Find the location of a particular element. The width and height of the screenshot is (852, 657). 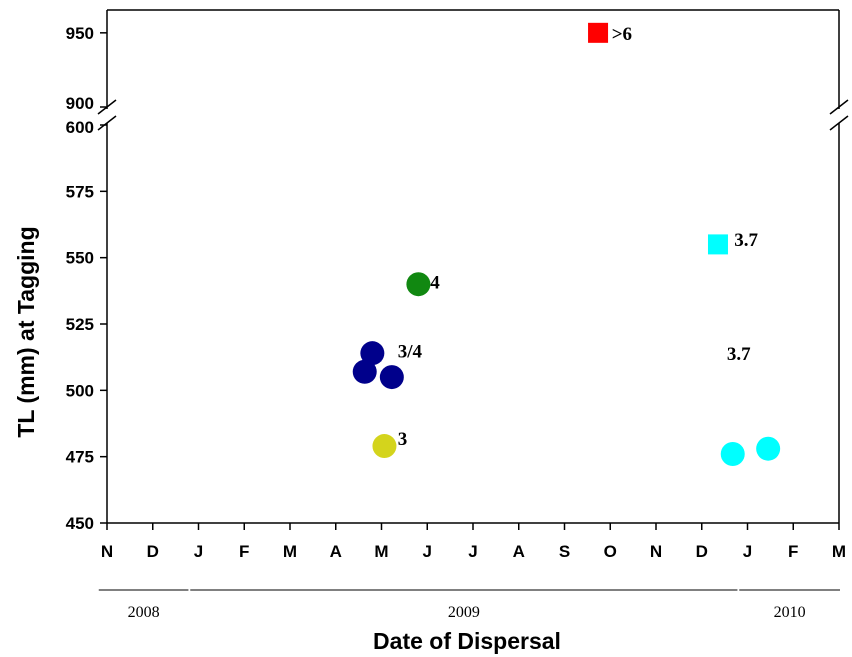

y-tick-label: 450 is located at coordinates (80, 523).